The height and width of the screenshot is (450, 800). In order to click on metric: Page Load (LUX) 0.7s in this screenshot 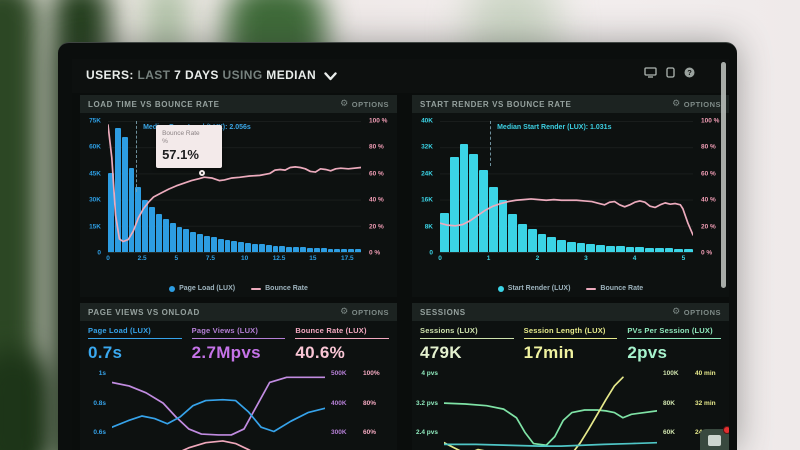, I will do `click(135, 344)`.